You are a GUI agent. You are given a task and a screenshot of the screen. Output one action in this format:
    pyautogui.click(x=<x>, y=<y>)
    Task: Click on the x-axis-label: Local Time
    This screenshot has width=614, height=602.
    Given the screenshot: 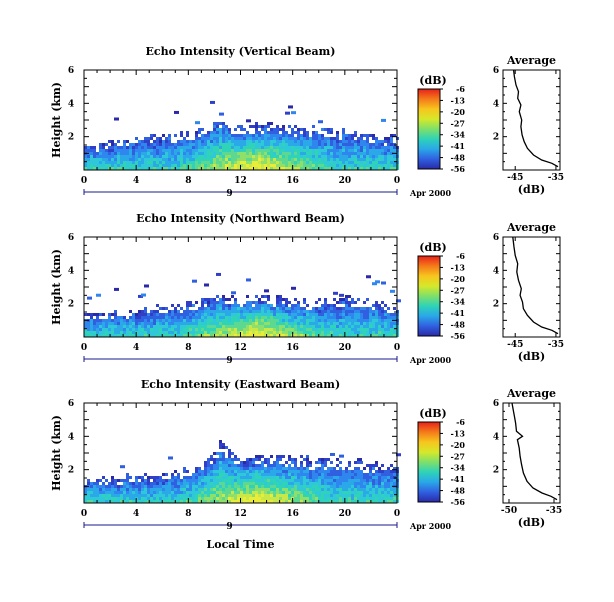 What is the action you would take?
    pyautogui.click(x=241, y=544)
    